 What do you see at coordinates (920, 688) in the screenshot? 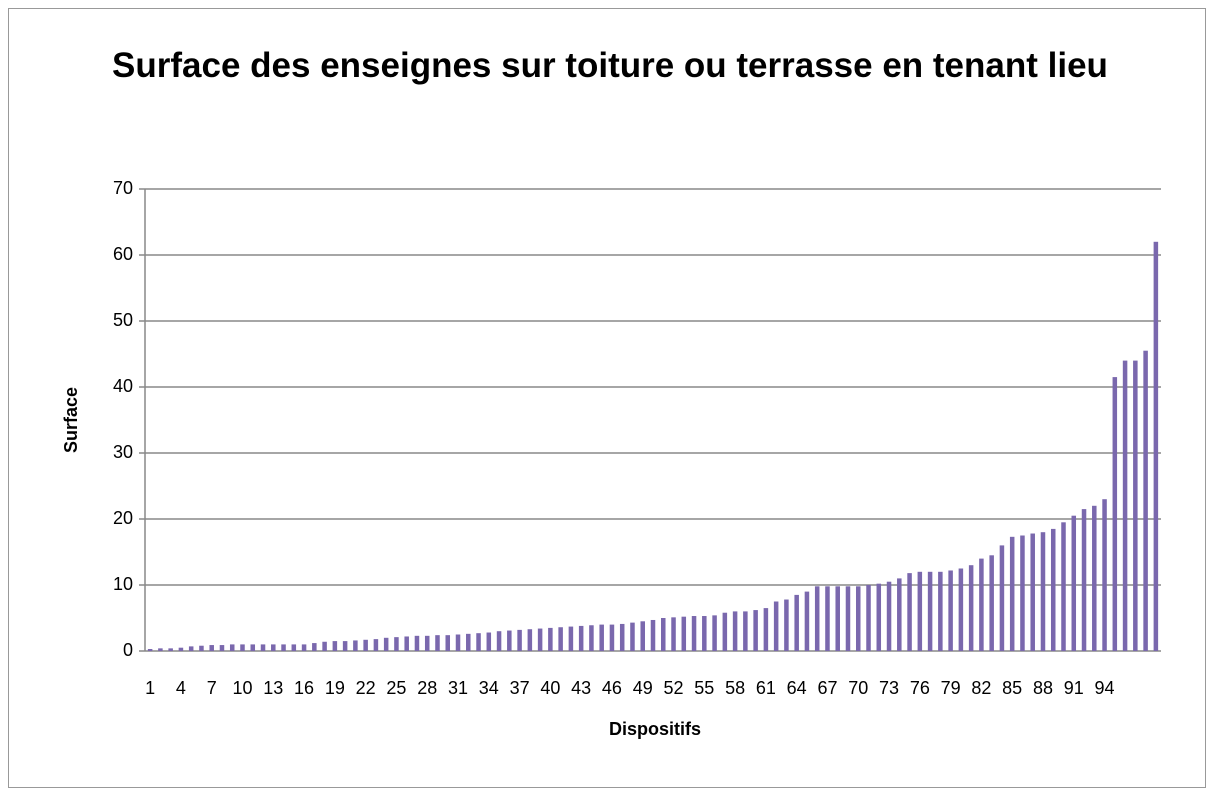
I see `x-tick-label: 76` at bounding box center [920, 688].